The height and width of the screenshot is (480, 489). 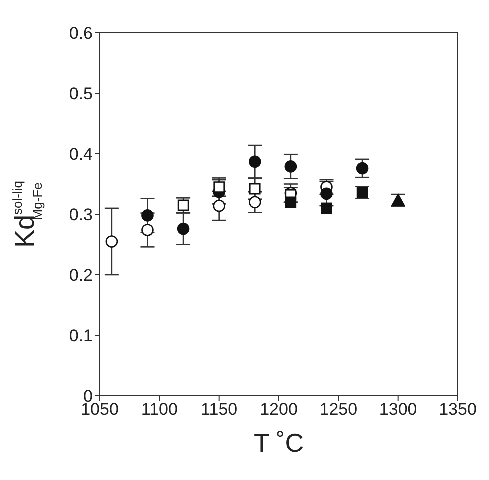 I want to click on x-tick-label: 1250, so click(x=339, y=410).